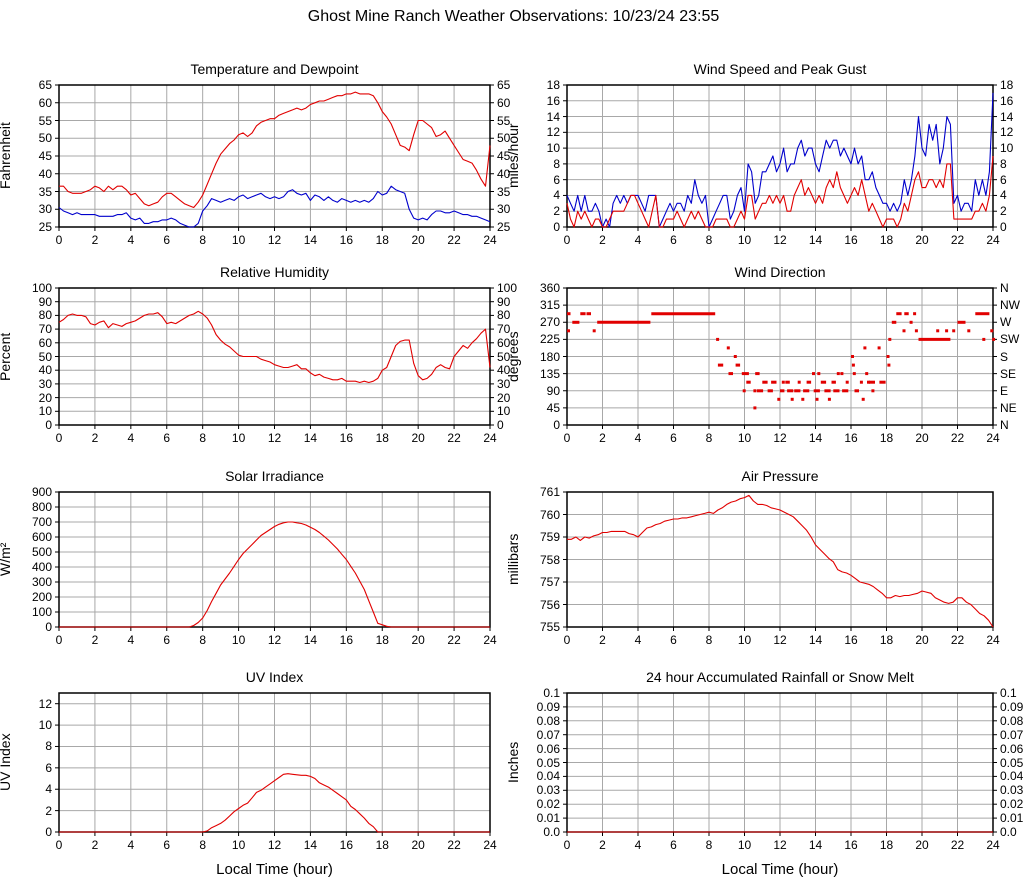  I want to click on y-tick-label: 16, so click(553, 100).